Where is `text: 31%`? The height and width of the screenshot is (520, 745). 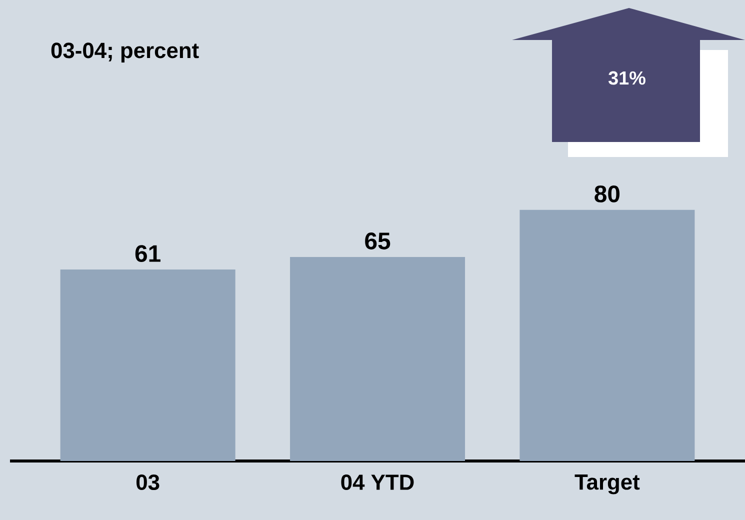 text: 31% is located at coordinates (627, 78).